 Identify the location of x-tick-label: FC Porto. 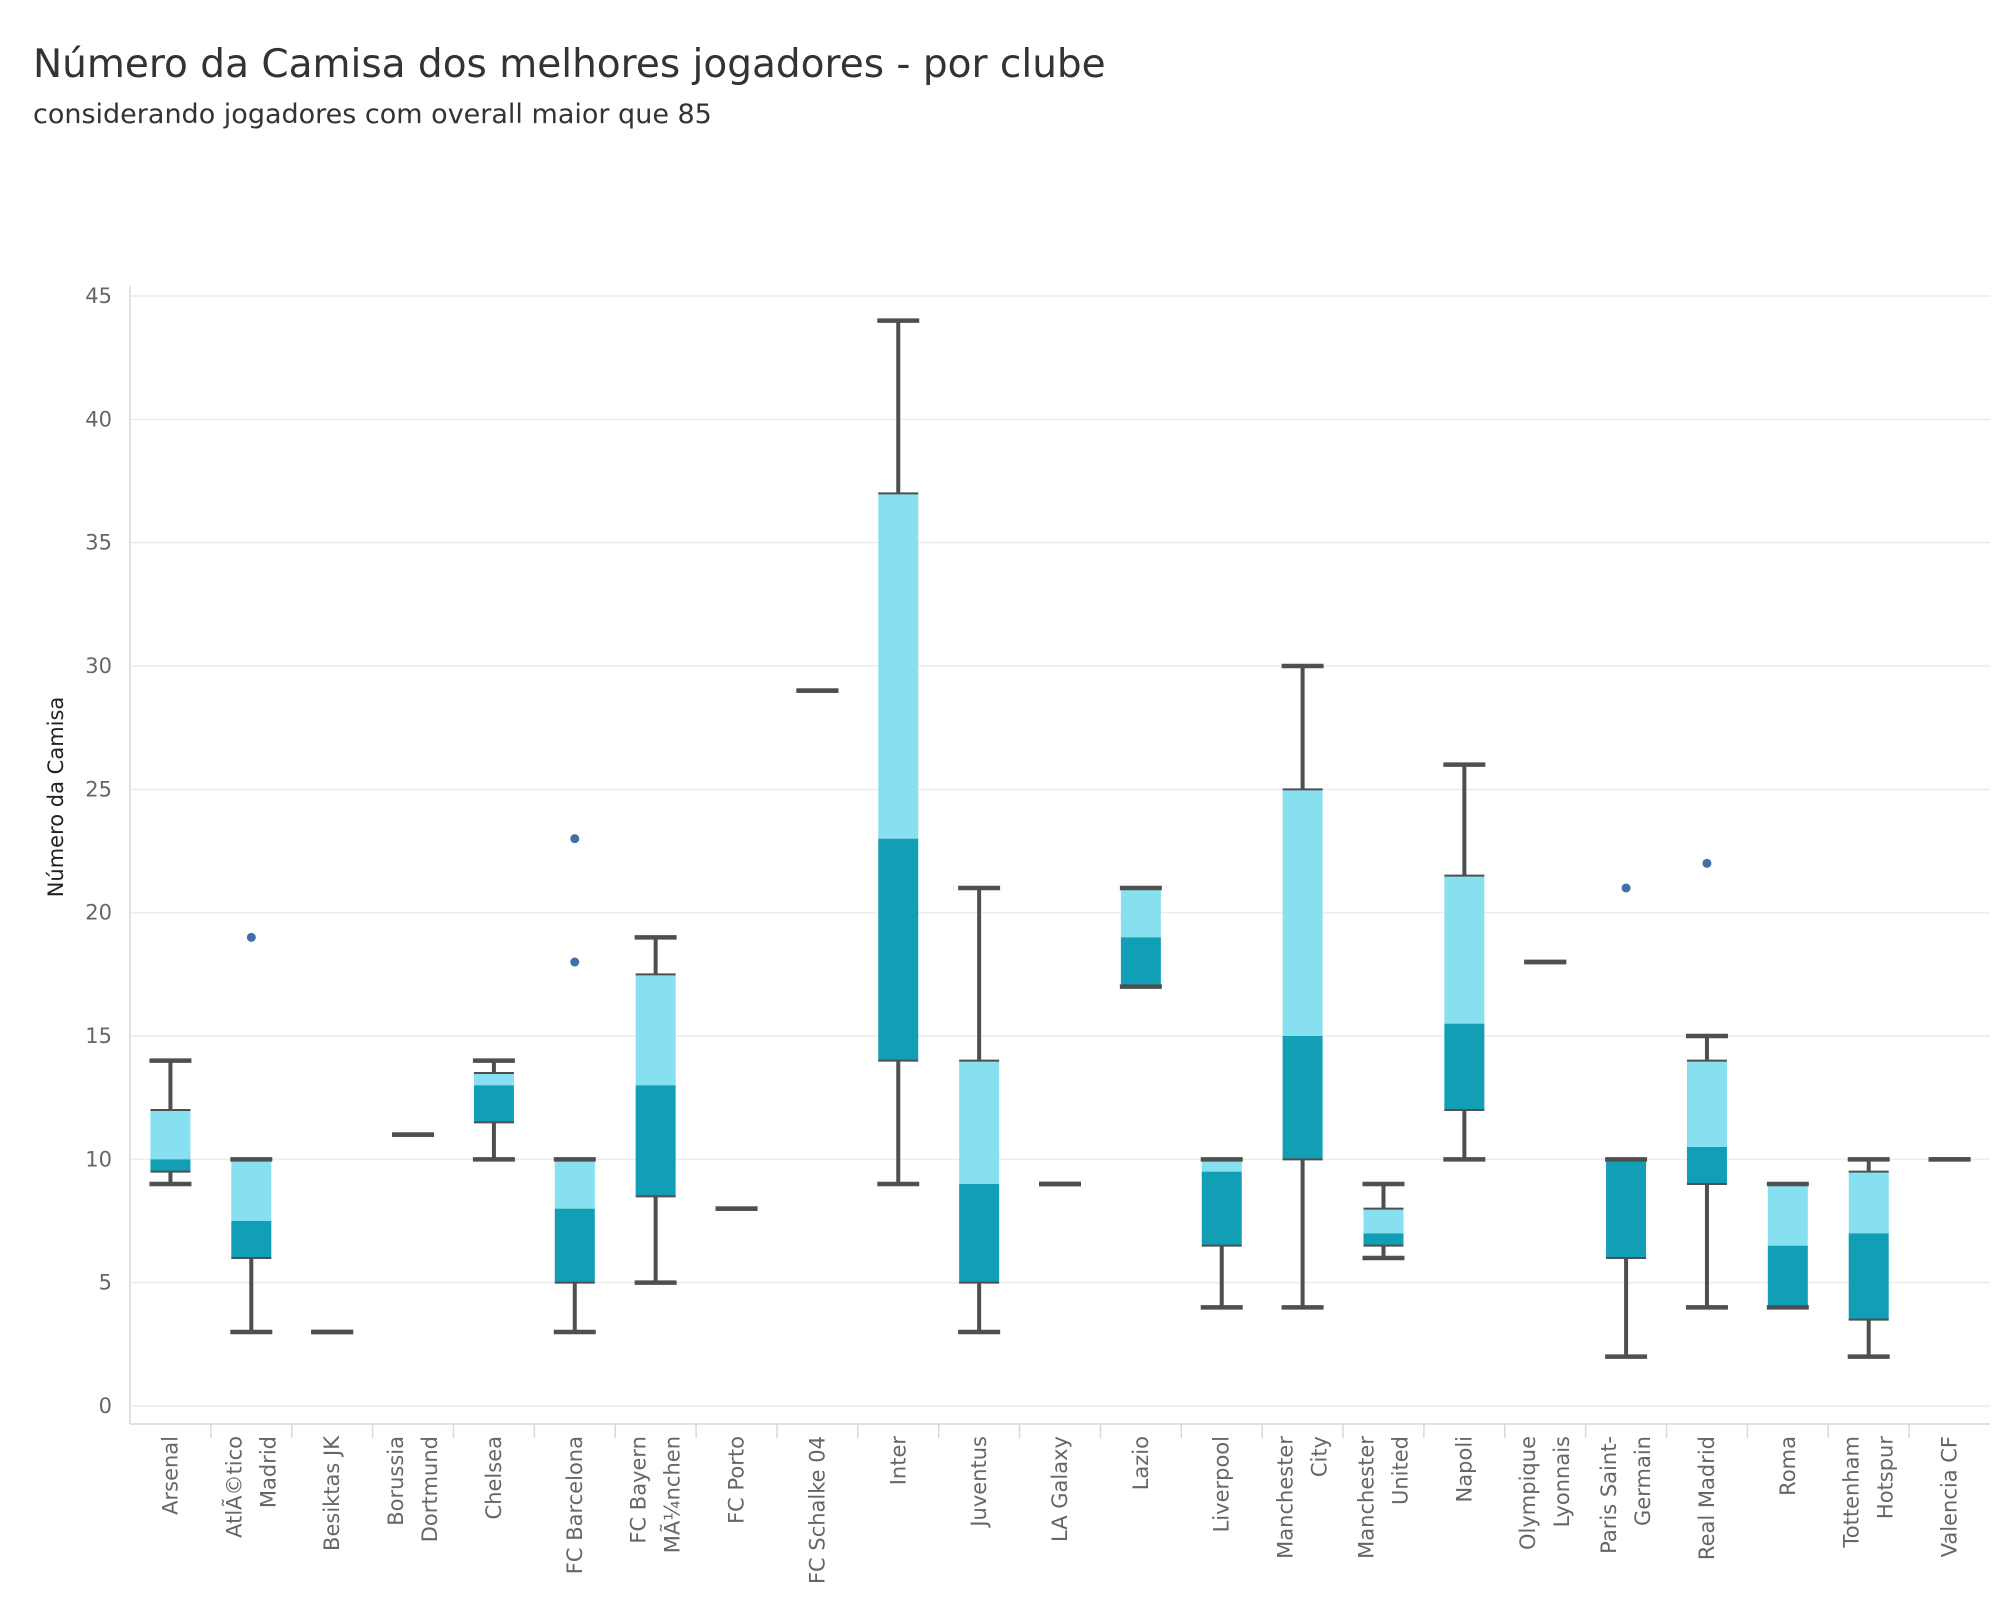
(737, 1480).